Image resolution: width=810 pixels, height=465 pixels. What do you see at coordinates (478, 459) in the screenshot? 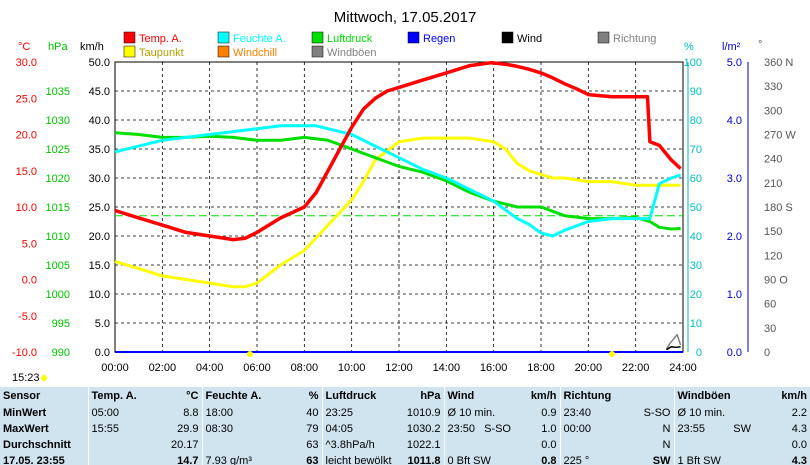
I see `wind-beaufort: 0 Bft SW` at bounding box center [478, 459].